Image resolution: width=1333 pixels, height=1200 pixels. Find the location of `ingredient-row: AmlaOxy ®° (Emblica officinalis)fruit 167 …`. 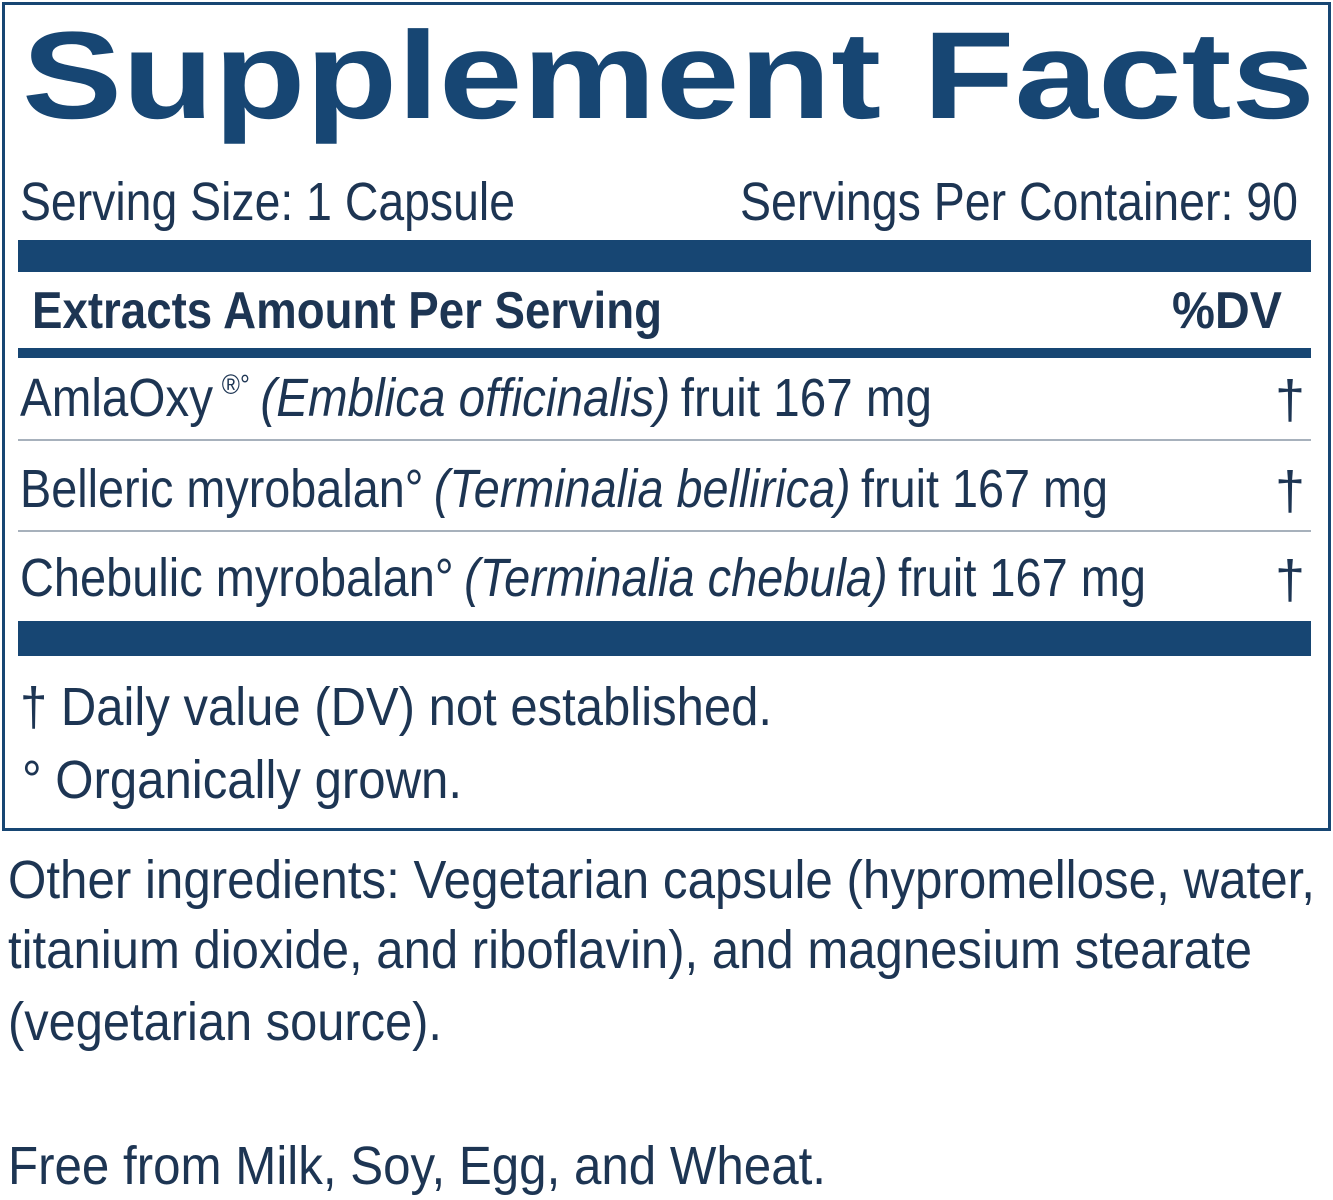

ingredient-row: AmlaOxy ®° (Emblica officinalis)fruit 167 … is located at coordinates (476, 398).